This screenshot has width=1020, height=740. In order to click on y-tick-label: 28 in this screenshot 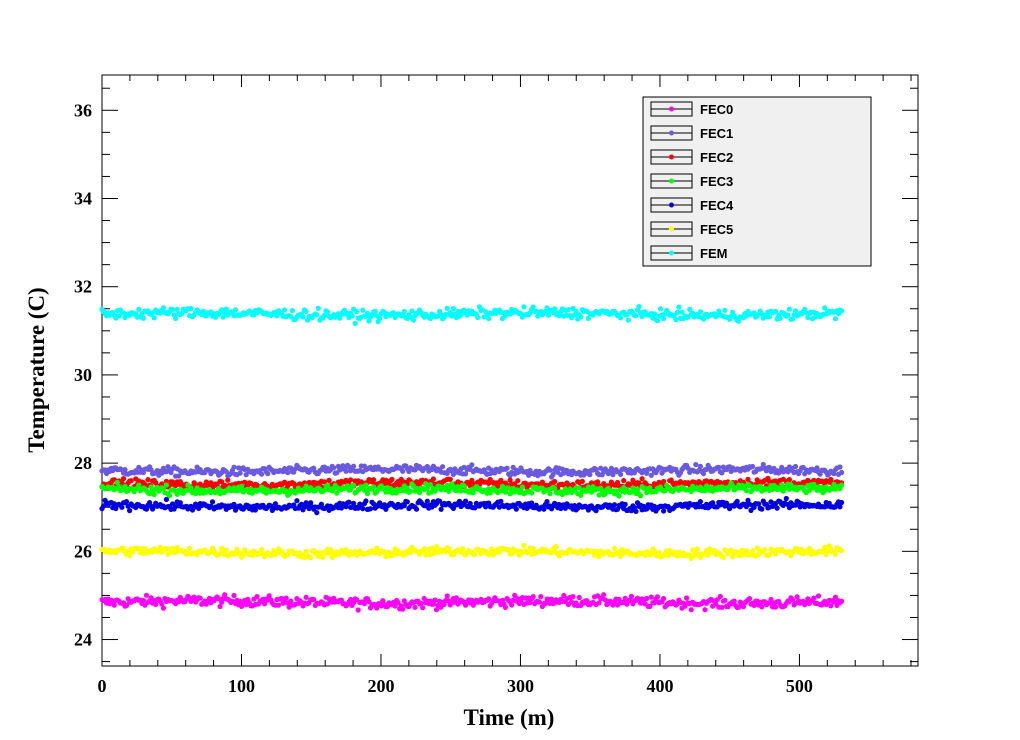, I will do `click(83, 463)`.